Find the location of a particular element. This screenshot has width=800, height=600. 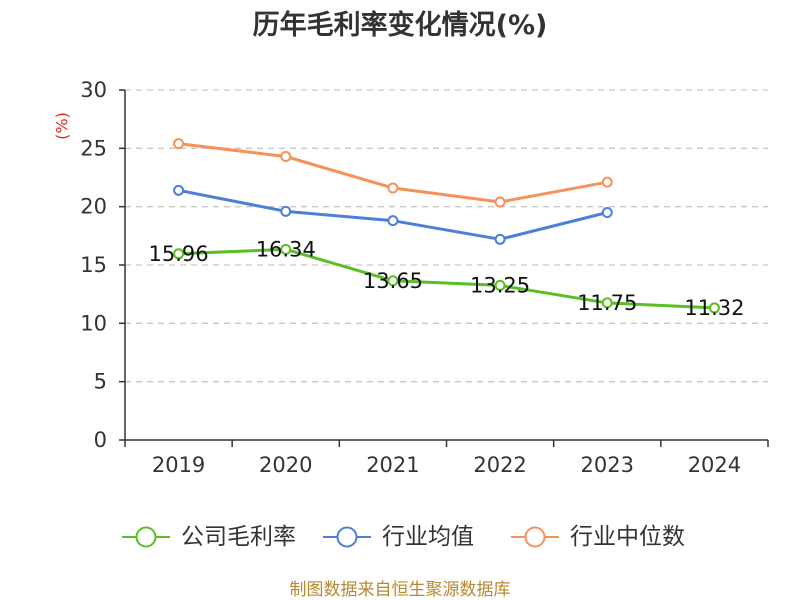

data-label-company-gross-margin-2023: 11.75 is located at coordinates (607, 303).